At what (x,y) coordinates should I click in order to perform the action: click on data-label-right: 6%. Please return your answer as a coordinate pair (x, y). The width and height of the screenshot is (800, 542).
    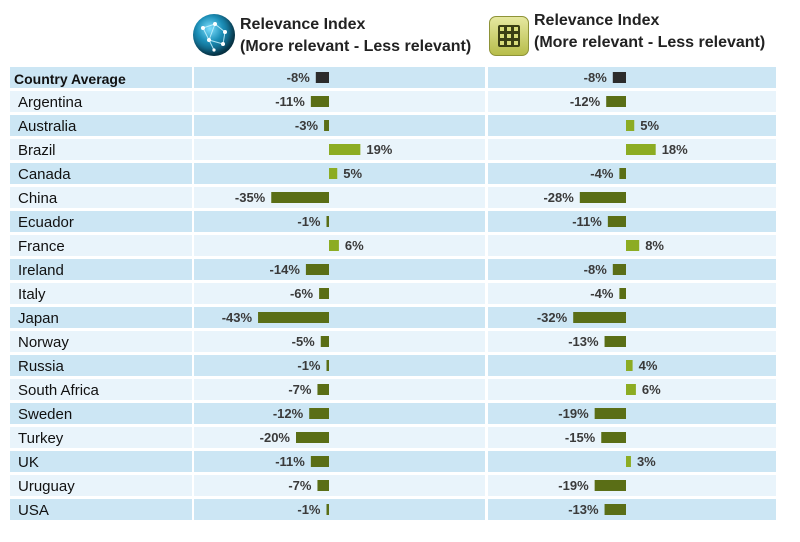
    Looking at the image, I should click on (651, 389).